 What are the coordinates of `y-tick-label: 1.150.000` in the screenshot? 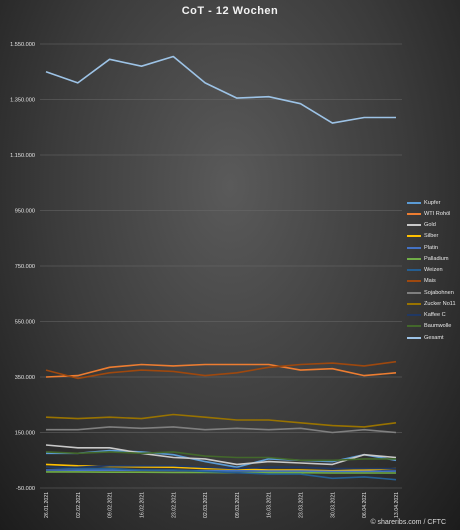 It's located at (22, 156).